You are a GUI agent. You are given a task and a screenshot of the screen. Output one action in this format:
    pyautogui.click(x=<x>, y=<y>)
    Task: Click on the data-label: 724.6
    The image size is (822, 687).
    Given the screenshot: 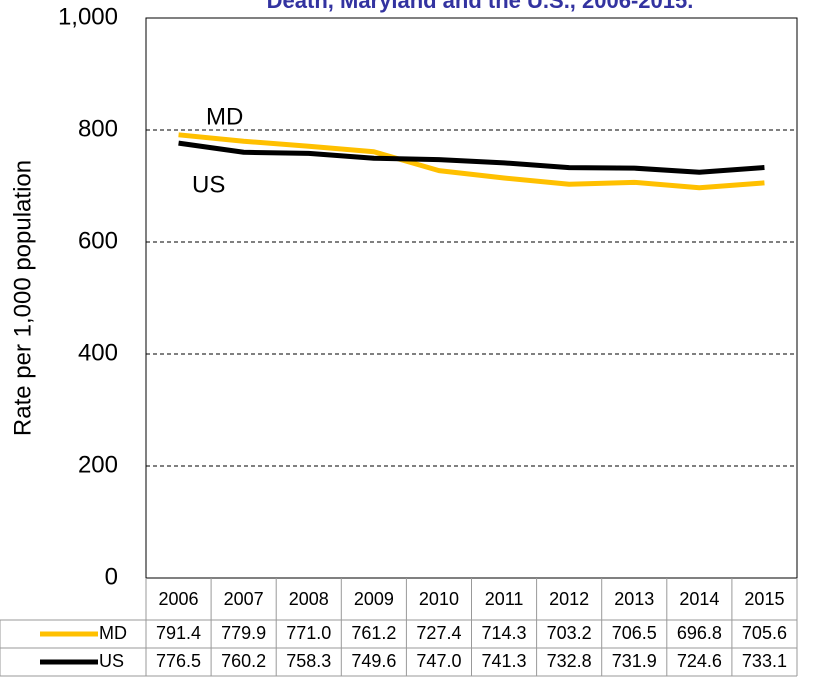 What is the action you would take?
    pyautogui.click(x=699, y=661)
    